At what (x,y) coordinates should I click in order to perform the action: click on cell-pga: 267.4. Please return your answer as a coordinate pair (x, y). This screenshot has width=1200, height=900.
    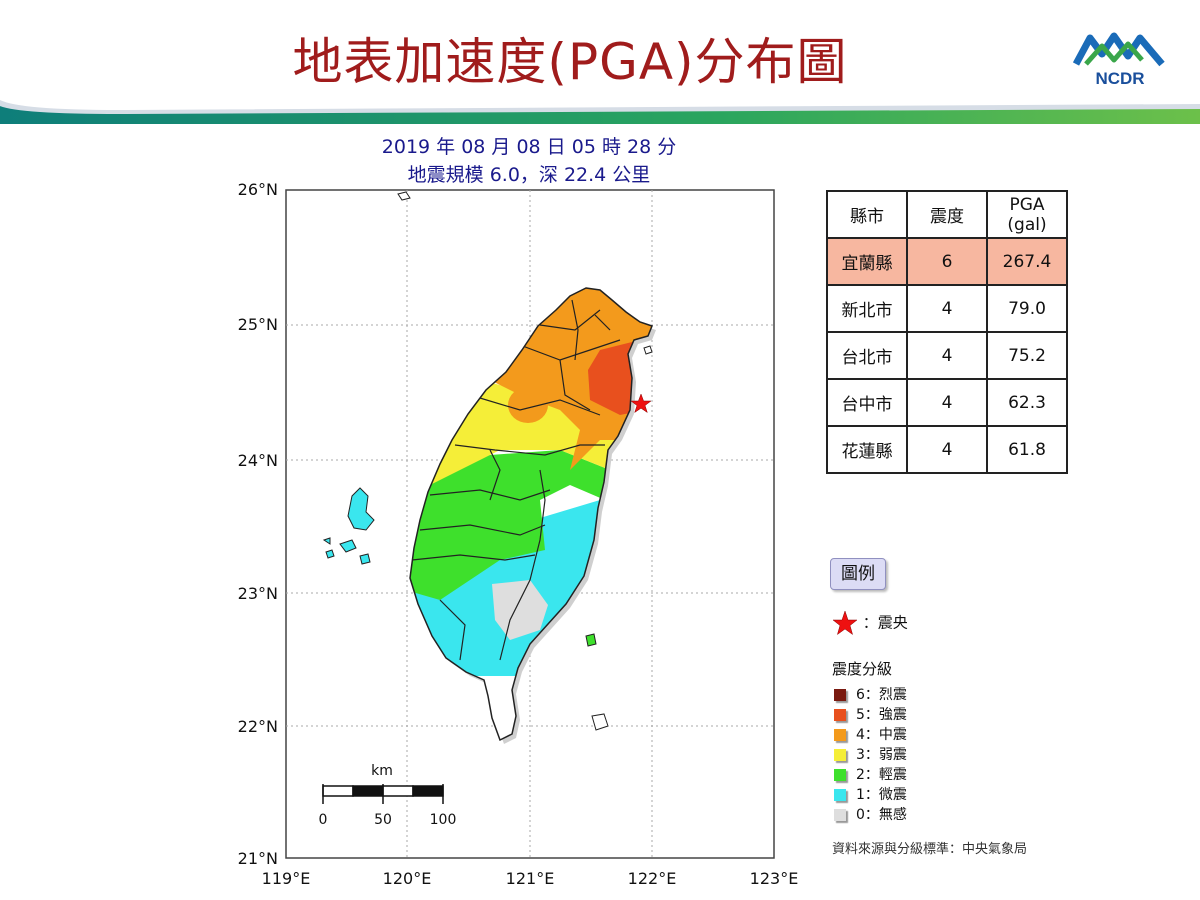
    Looking at the image, I should click on (1027, 261).